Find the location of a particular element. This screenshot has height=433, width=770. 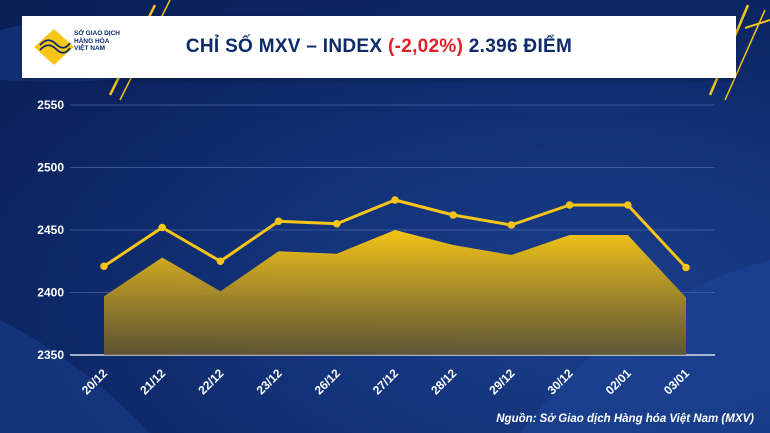

y-tick-label: 2450 is located at coordinates (50, 230).